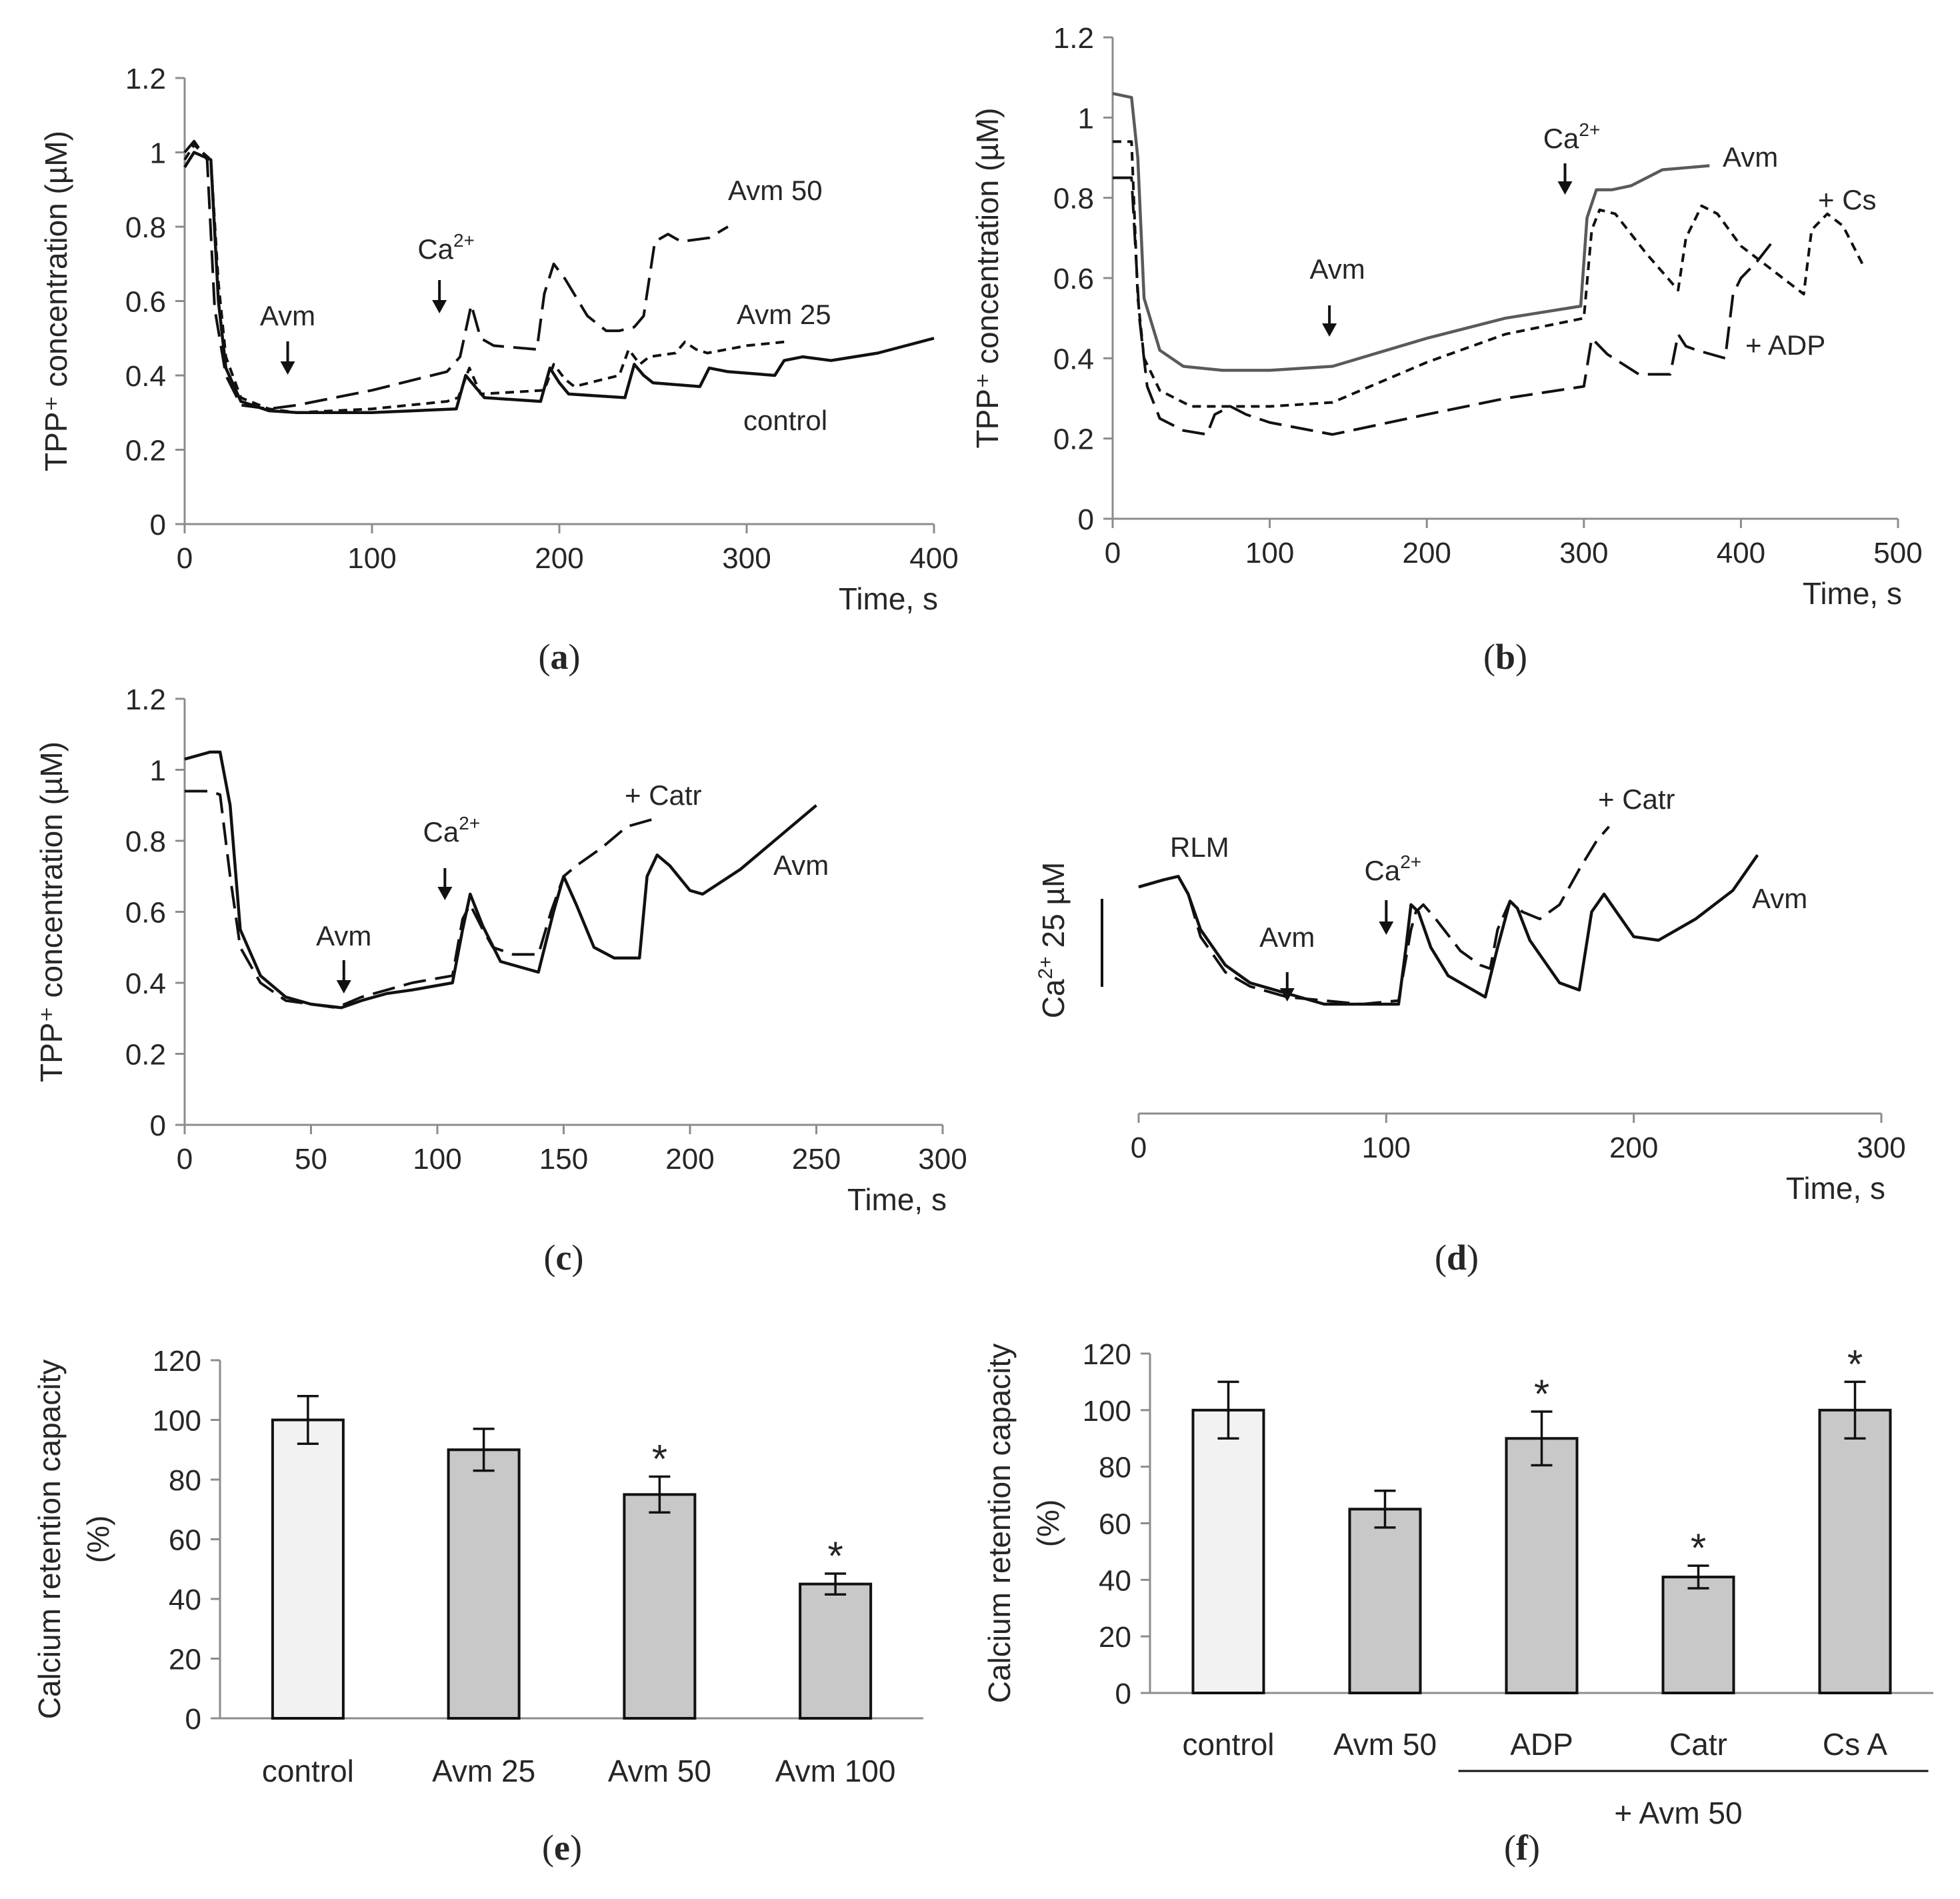 This screenshot has height=1899, width=1960. Describe the element at coordinates (1541, 1744) in the screenshot. I see `category-label: ADP` at that location.